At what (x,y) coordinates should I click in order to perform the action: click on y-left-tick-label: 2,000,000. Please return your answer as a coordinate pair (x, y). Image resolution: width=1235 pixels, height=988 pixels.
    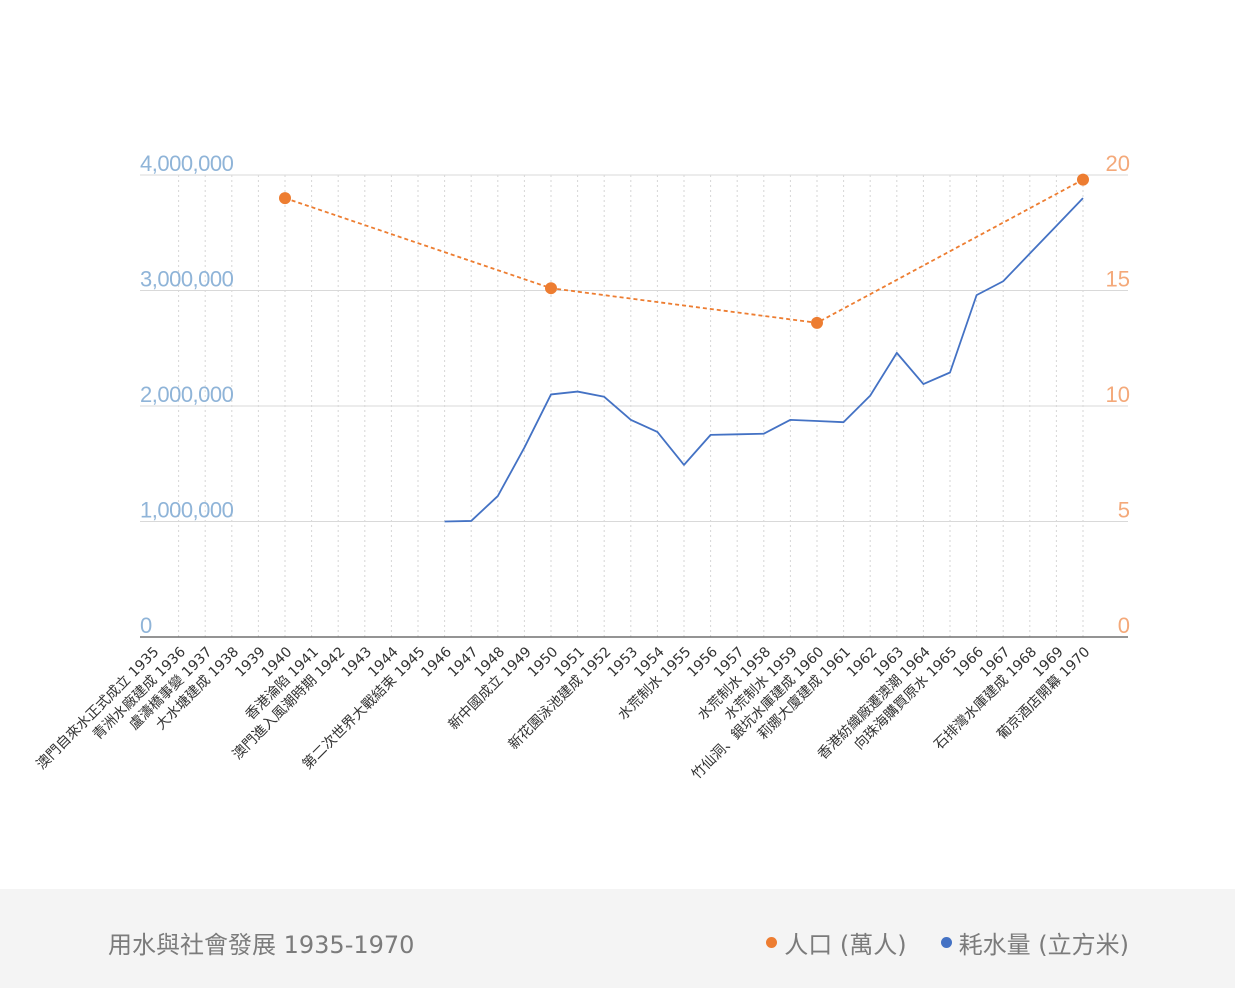
    Looking at the image, I should click on (187, 394).